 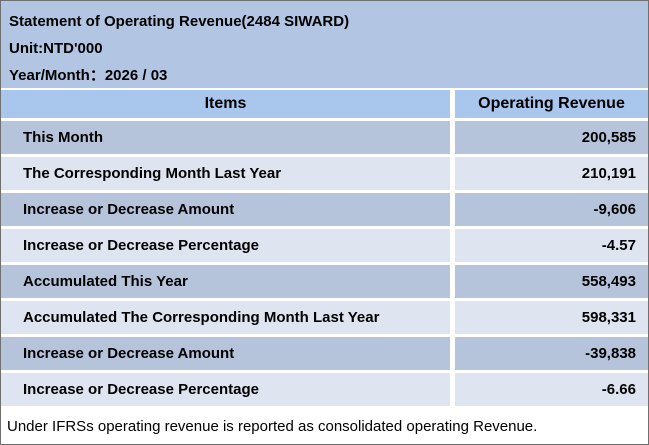 I want to click on item-cell: Accumulated This Year, so click(x=225, y=281).